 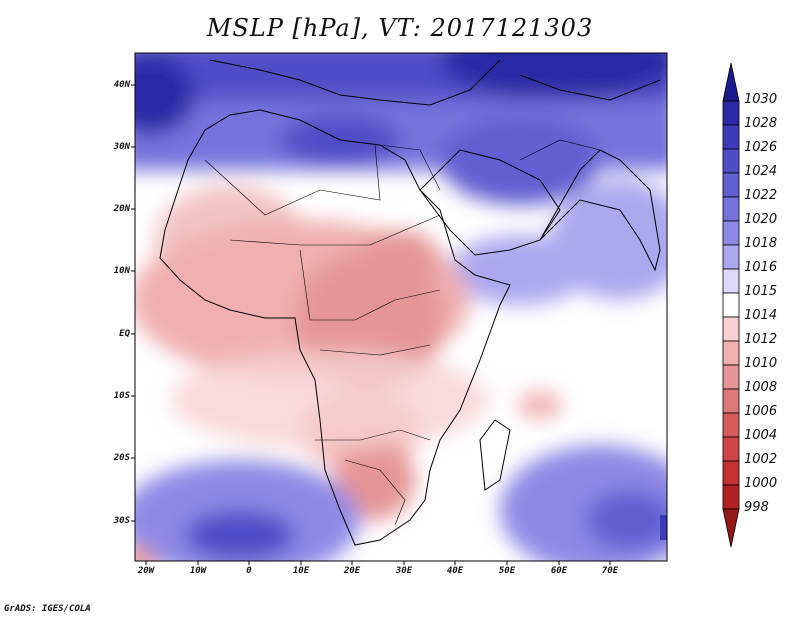 I want to click on colorbar-label: 1020, so click(x=761, y=219).